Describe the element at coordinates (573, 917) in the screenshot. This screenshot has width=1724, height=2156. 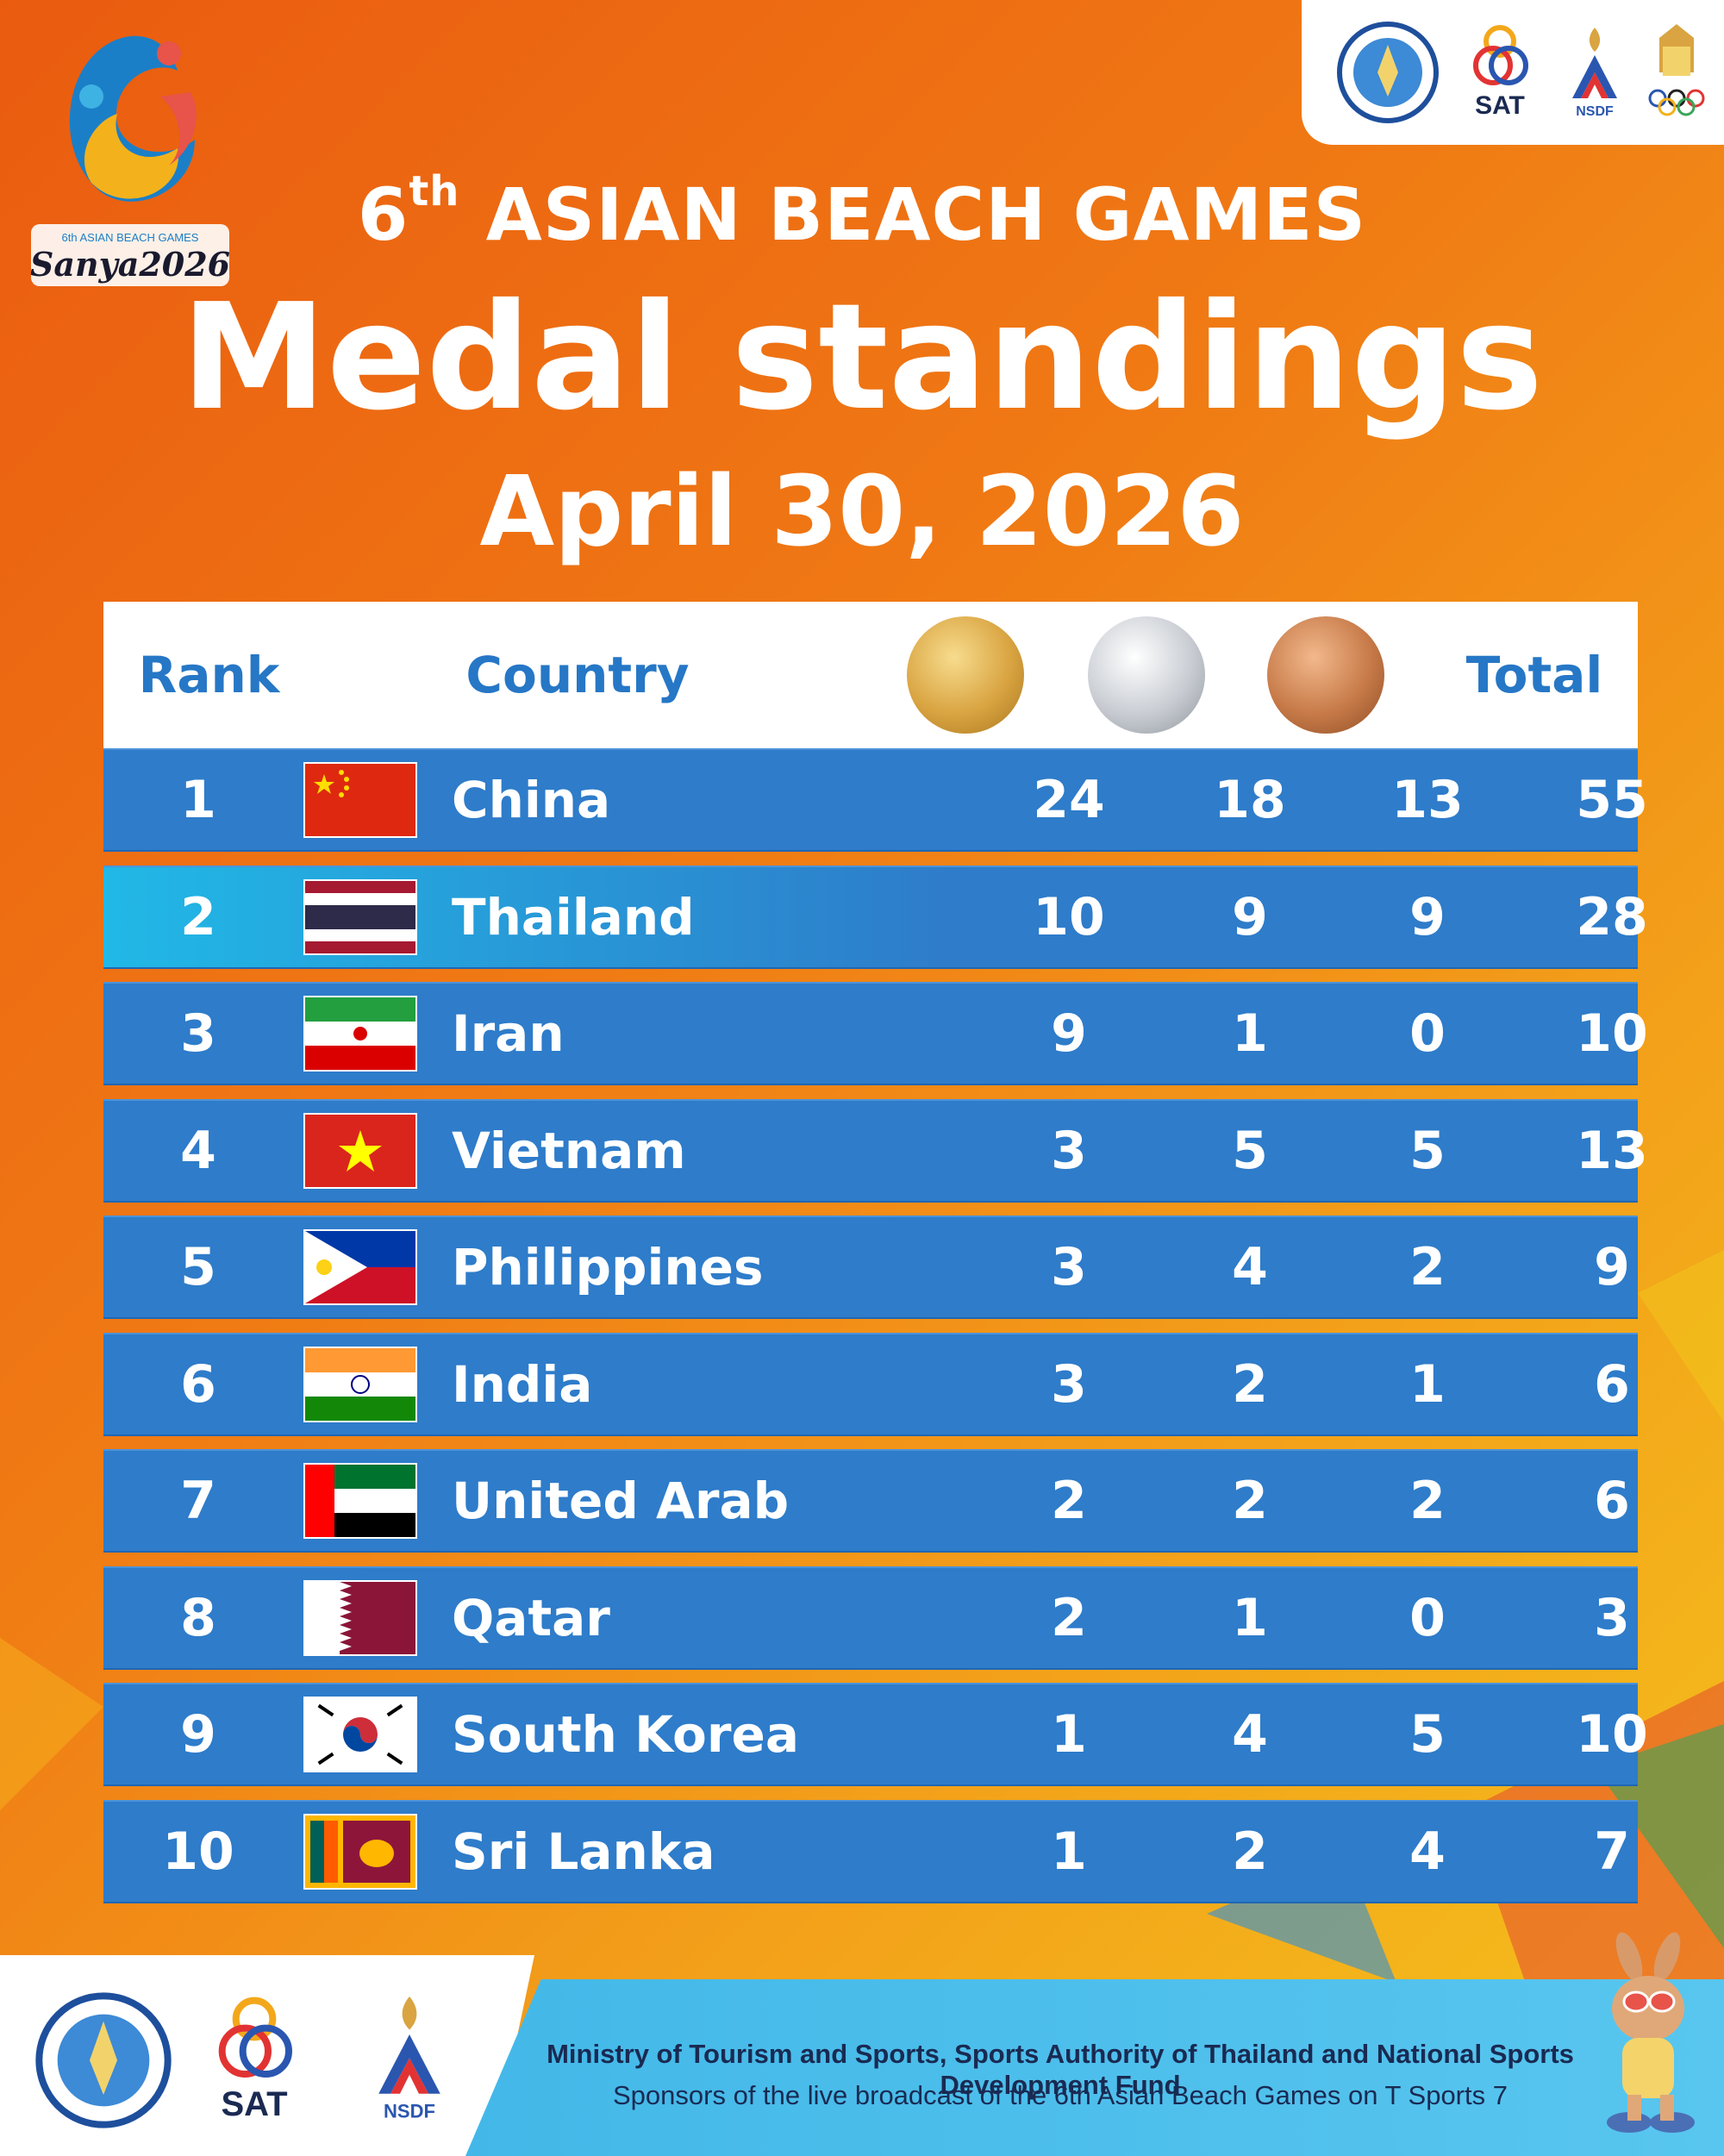
I see `country-cell: Thailand` at that location.